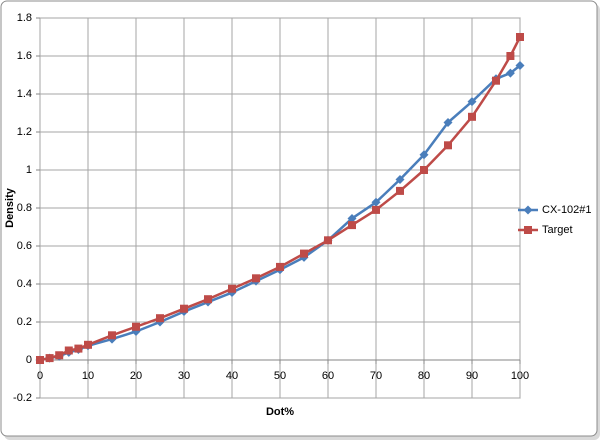 This screenshot has width=602, height=447. What do you see at coordinates (472, 376) in the screenshot?
I see `x-tick-label: 90` at bounding box center [472, 376].